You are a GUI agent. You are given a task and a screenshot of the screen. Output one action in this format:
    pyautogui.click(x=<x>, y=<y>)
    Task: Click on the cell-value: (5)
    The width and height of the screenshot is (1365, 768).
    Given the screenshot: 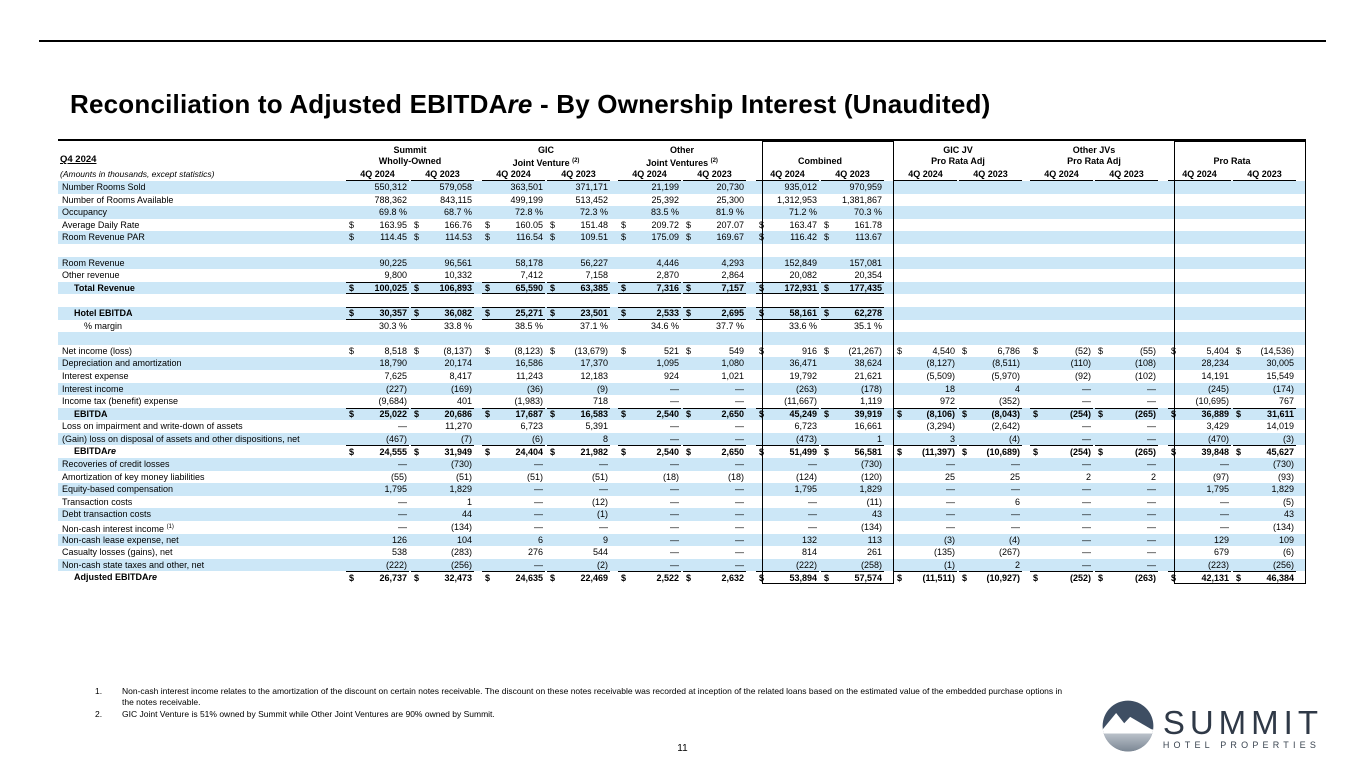 What is the action you would take?
    pyautogui.click(x=1288, y=501)
    